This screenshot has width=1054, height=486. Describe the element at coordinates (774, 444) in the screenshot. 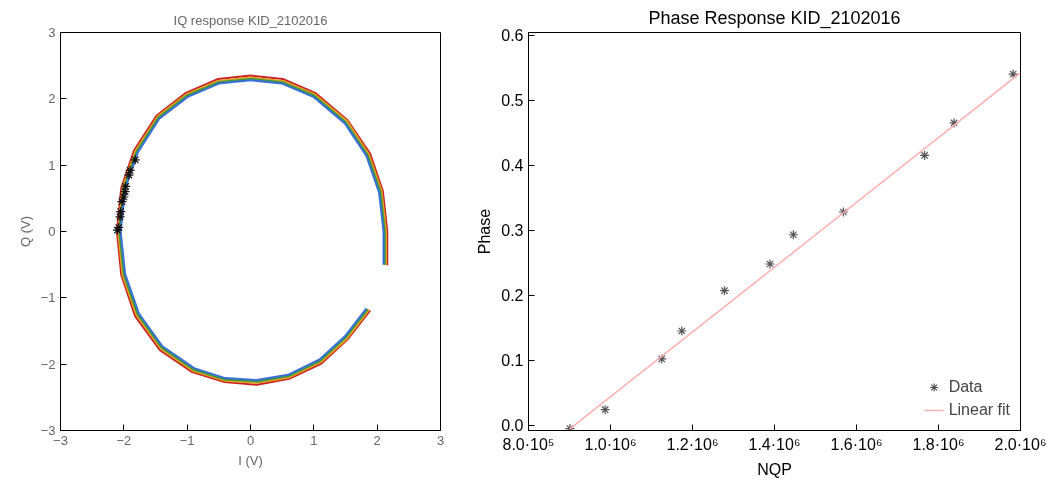

I see `x-tick-label: 1.4·10⁶` at that location.